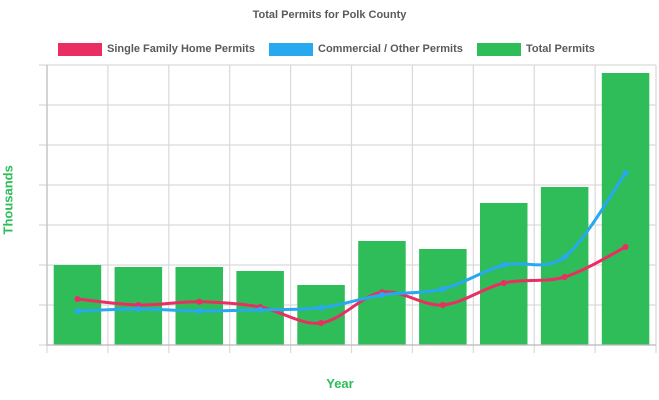 Image resolution: width=659 pixels, height=400 pixels. I want to click on bar-total-2015, so click(321, 315).